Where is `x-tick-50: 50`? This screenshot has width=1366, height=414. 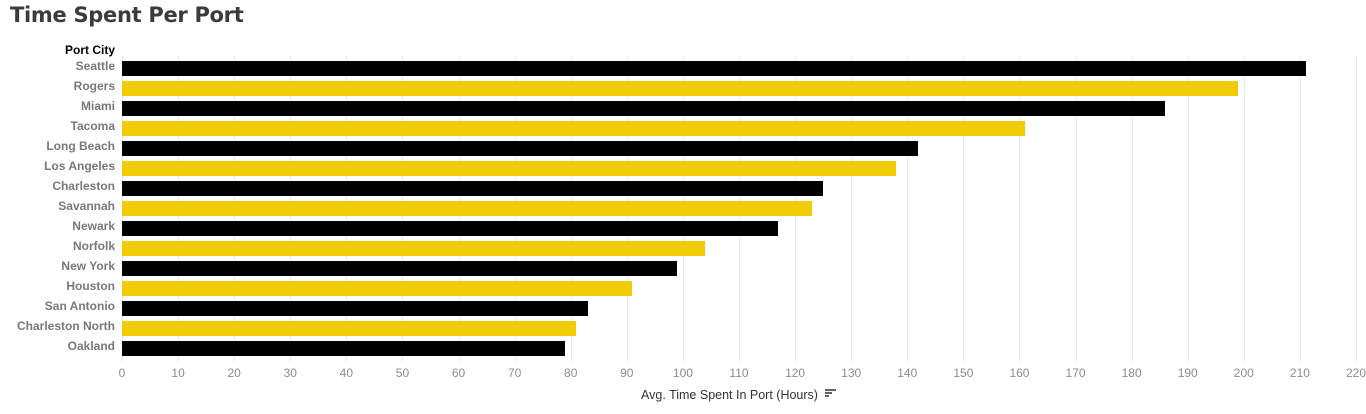 x-tick-50: 50 is located at coordinates (402, 373).